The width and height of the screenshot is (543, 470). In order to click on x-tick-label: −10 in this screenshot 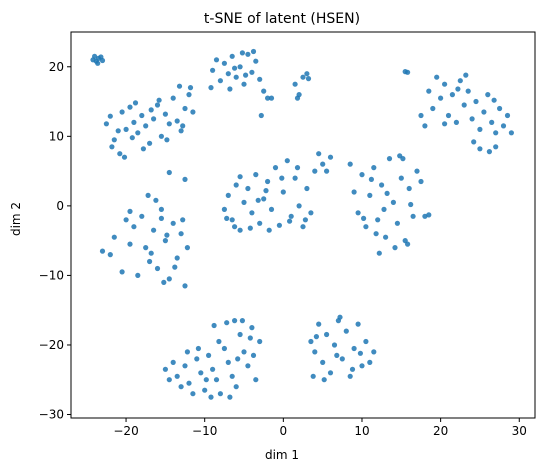, I will do `click(204, 431)`.